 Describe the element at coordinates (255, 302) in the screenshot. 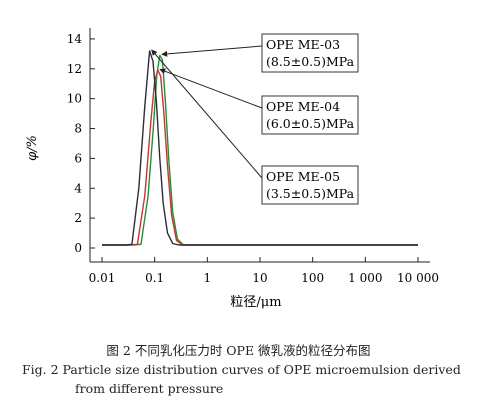

I see `x-axis-label: 粒径/μm` at that location.